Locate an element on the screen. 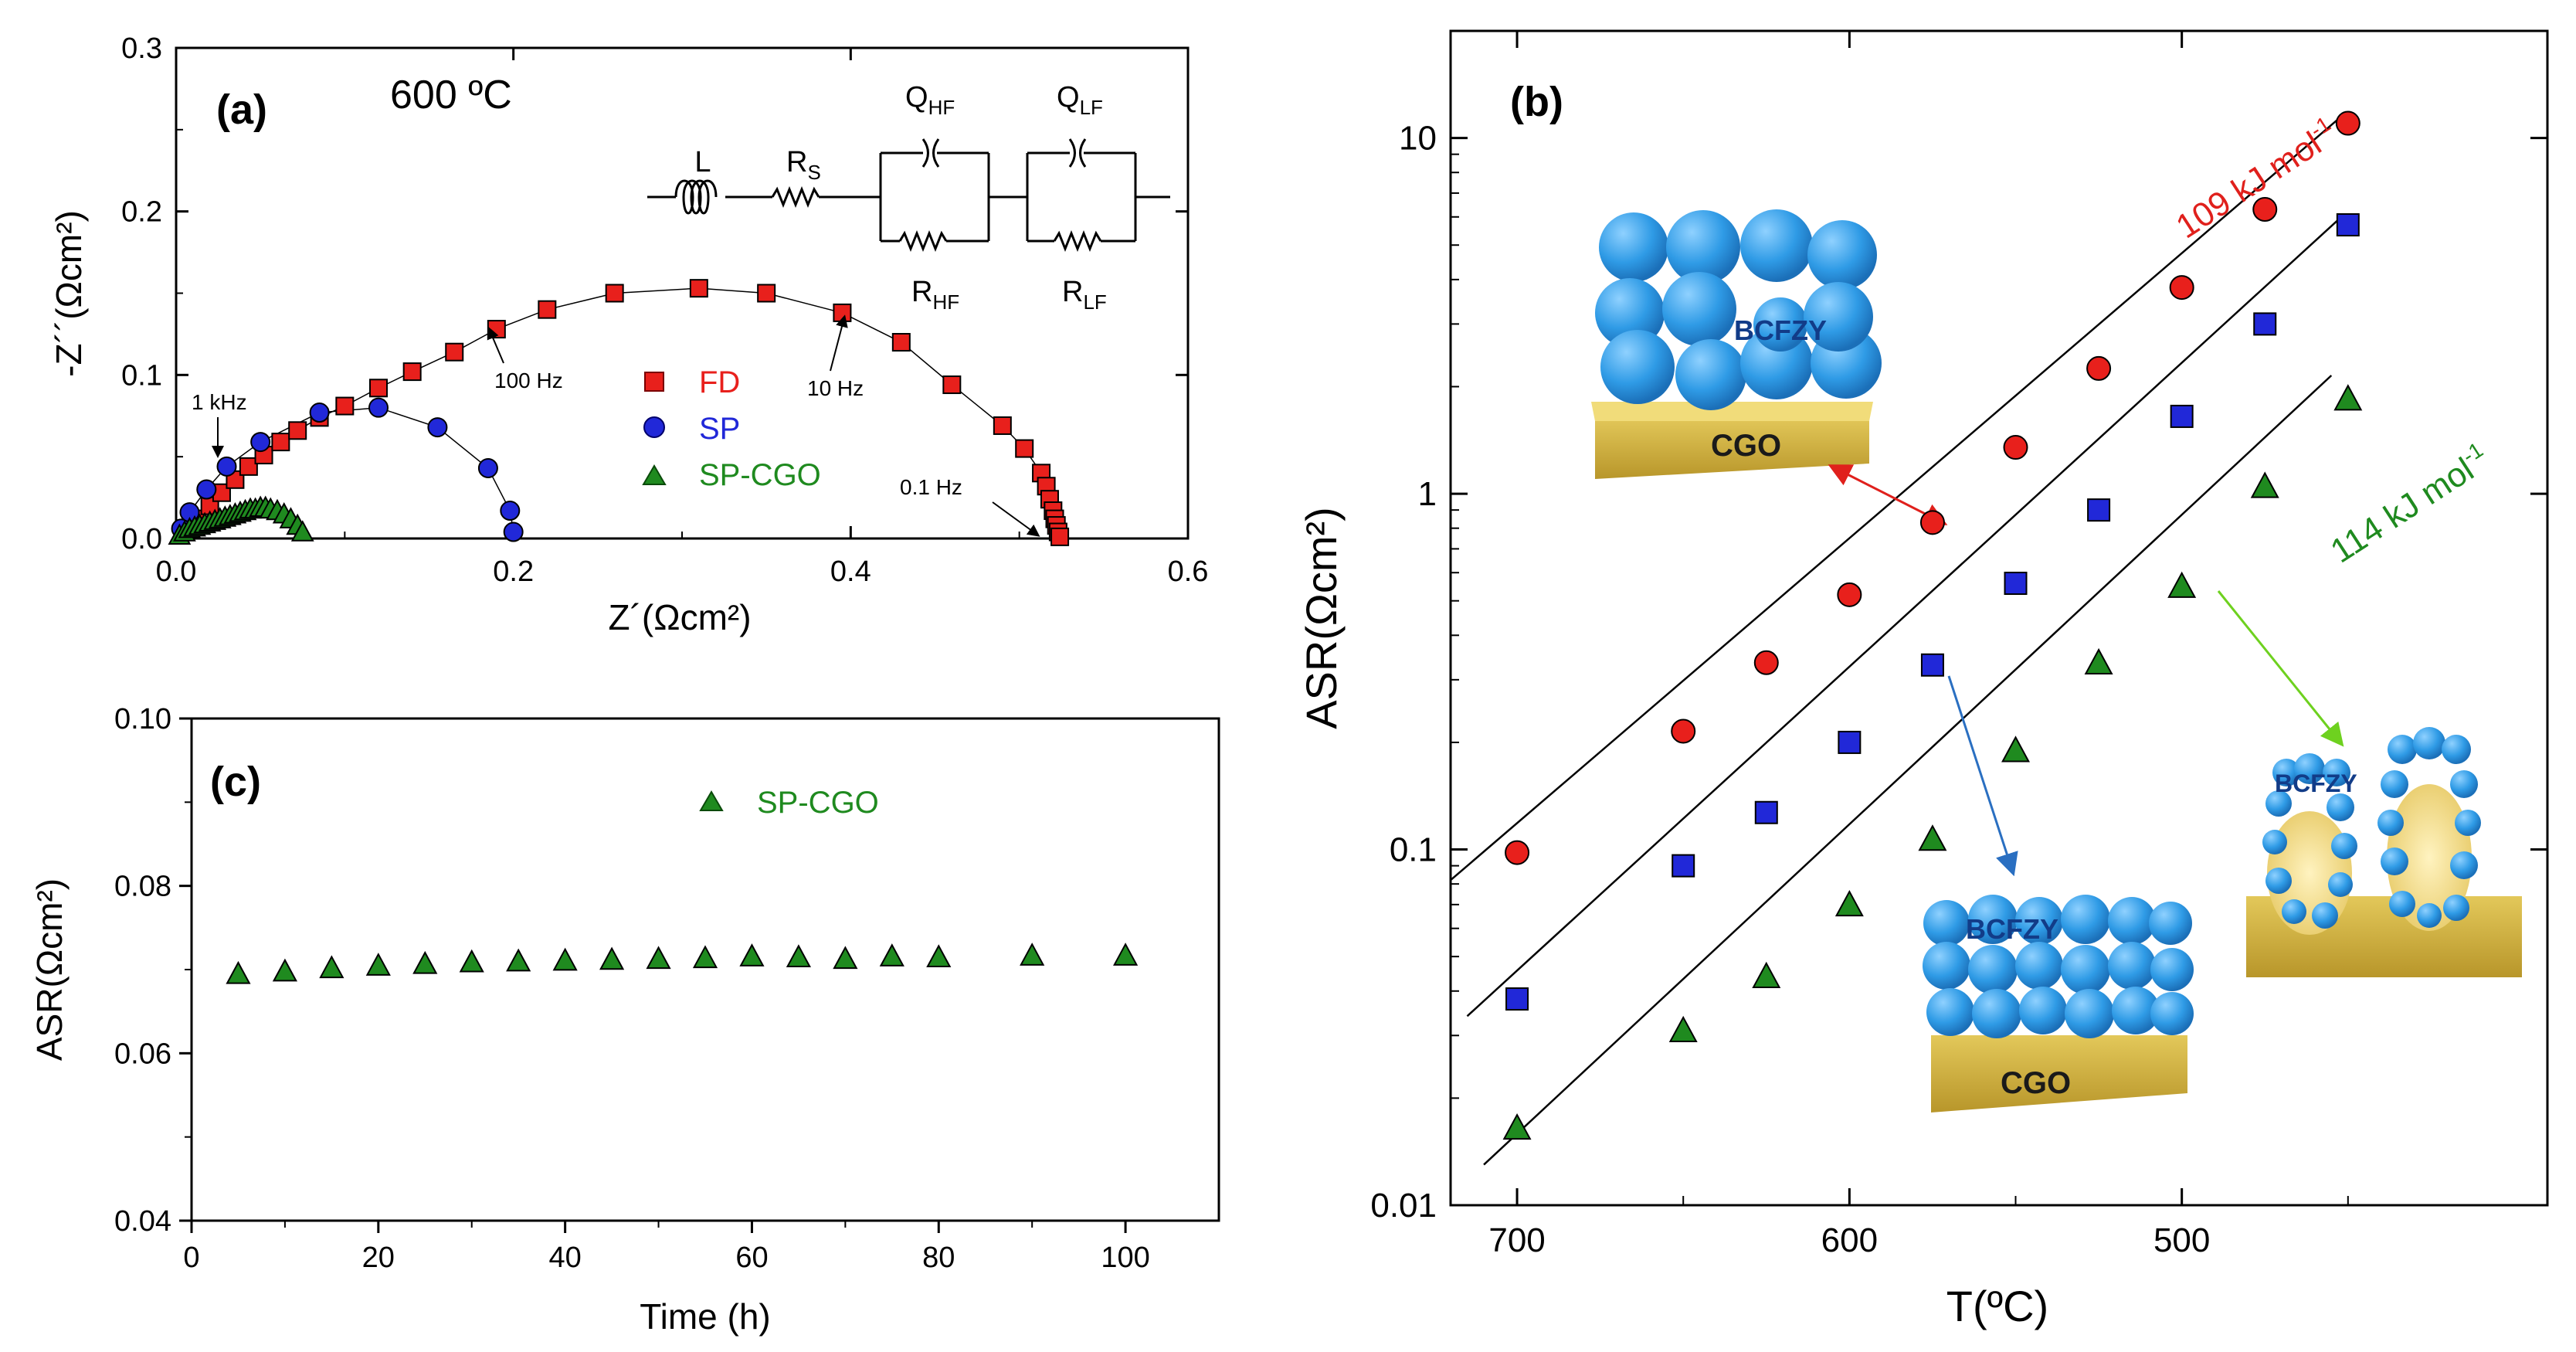 The image size is (2576, 1352). circuit-label-rhf: RHF is located at coordinates (935, 295).